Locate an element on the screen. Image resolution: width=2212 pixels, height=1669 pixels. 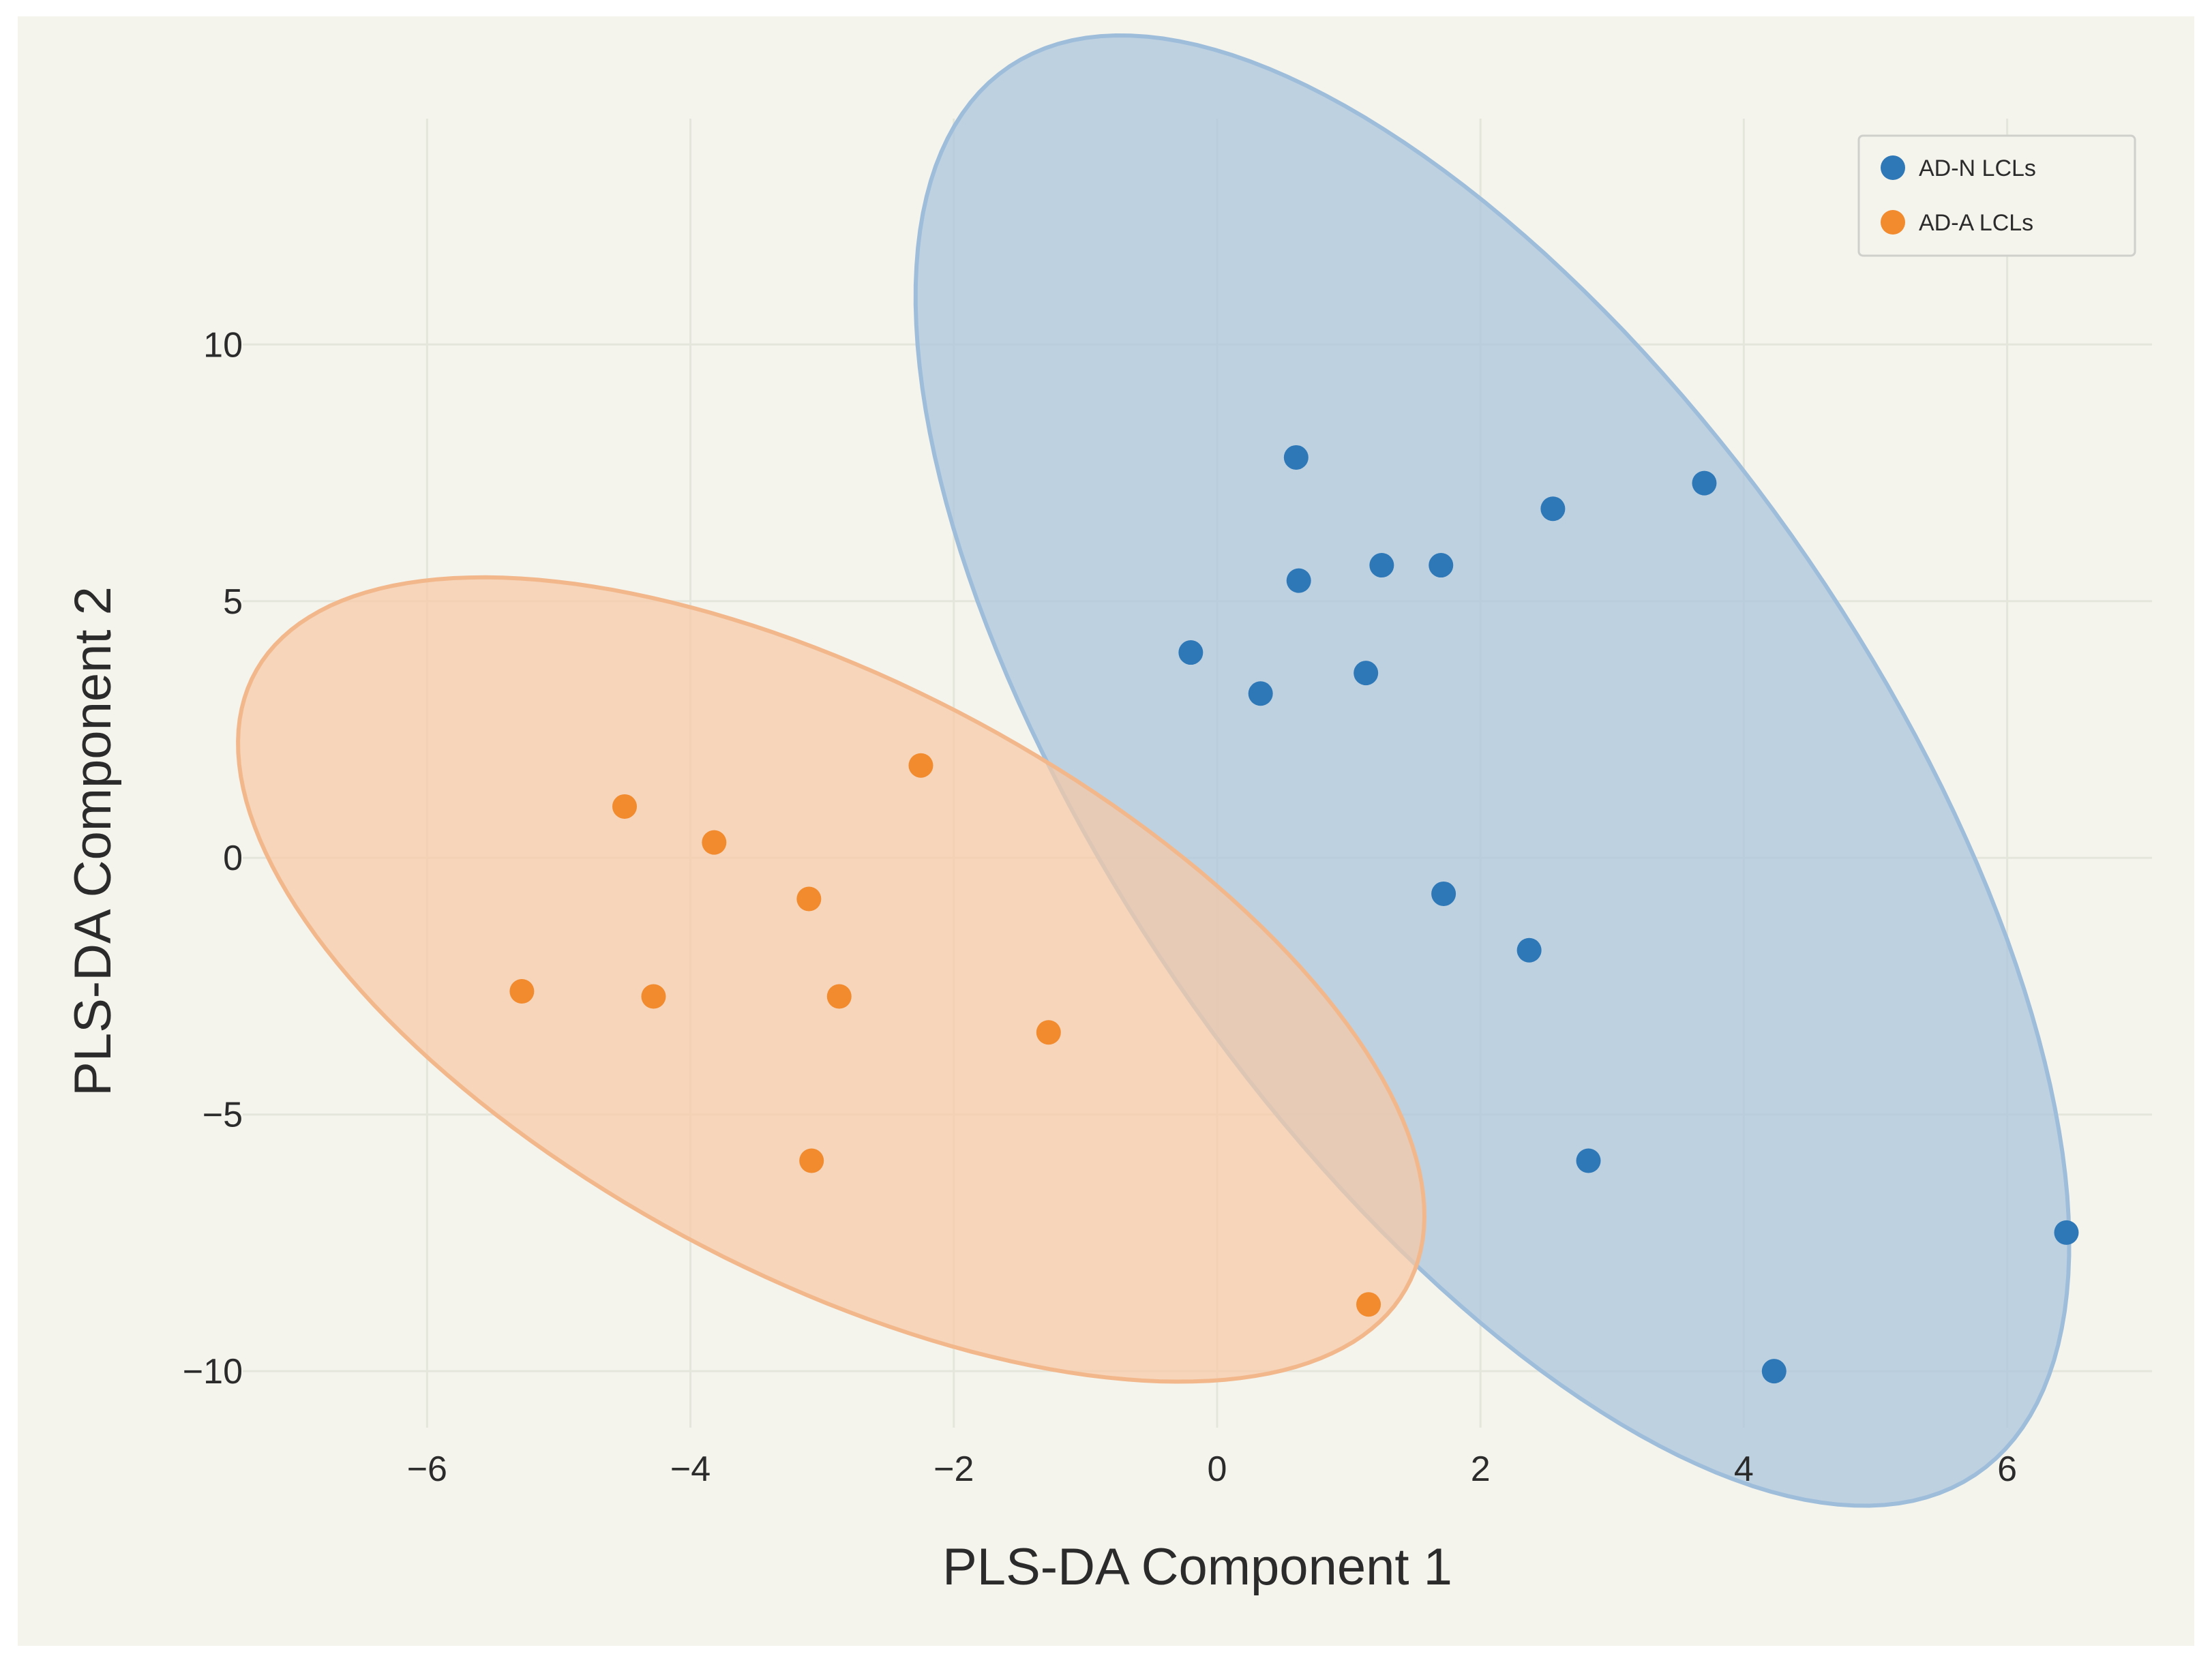
legend-box is located at coordinates (1996, 196).